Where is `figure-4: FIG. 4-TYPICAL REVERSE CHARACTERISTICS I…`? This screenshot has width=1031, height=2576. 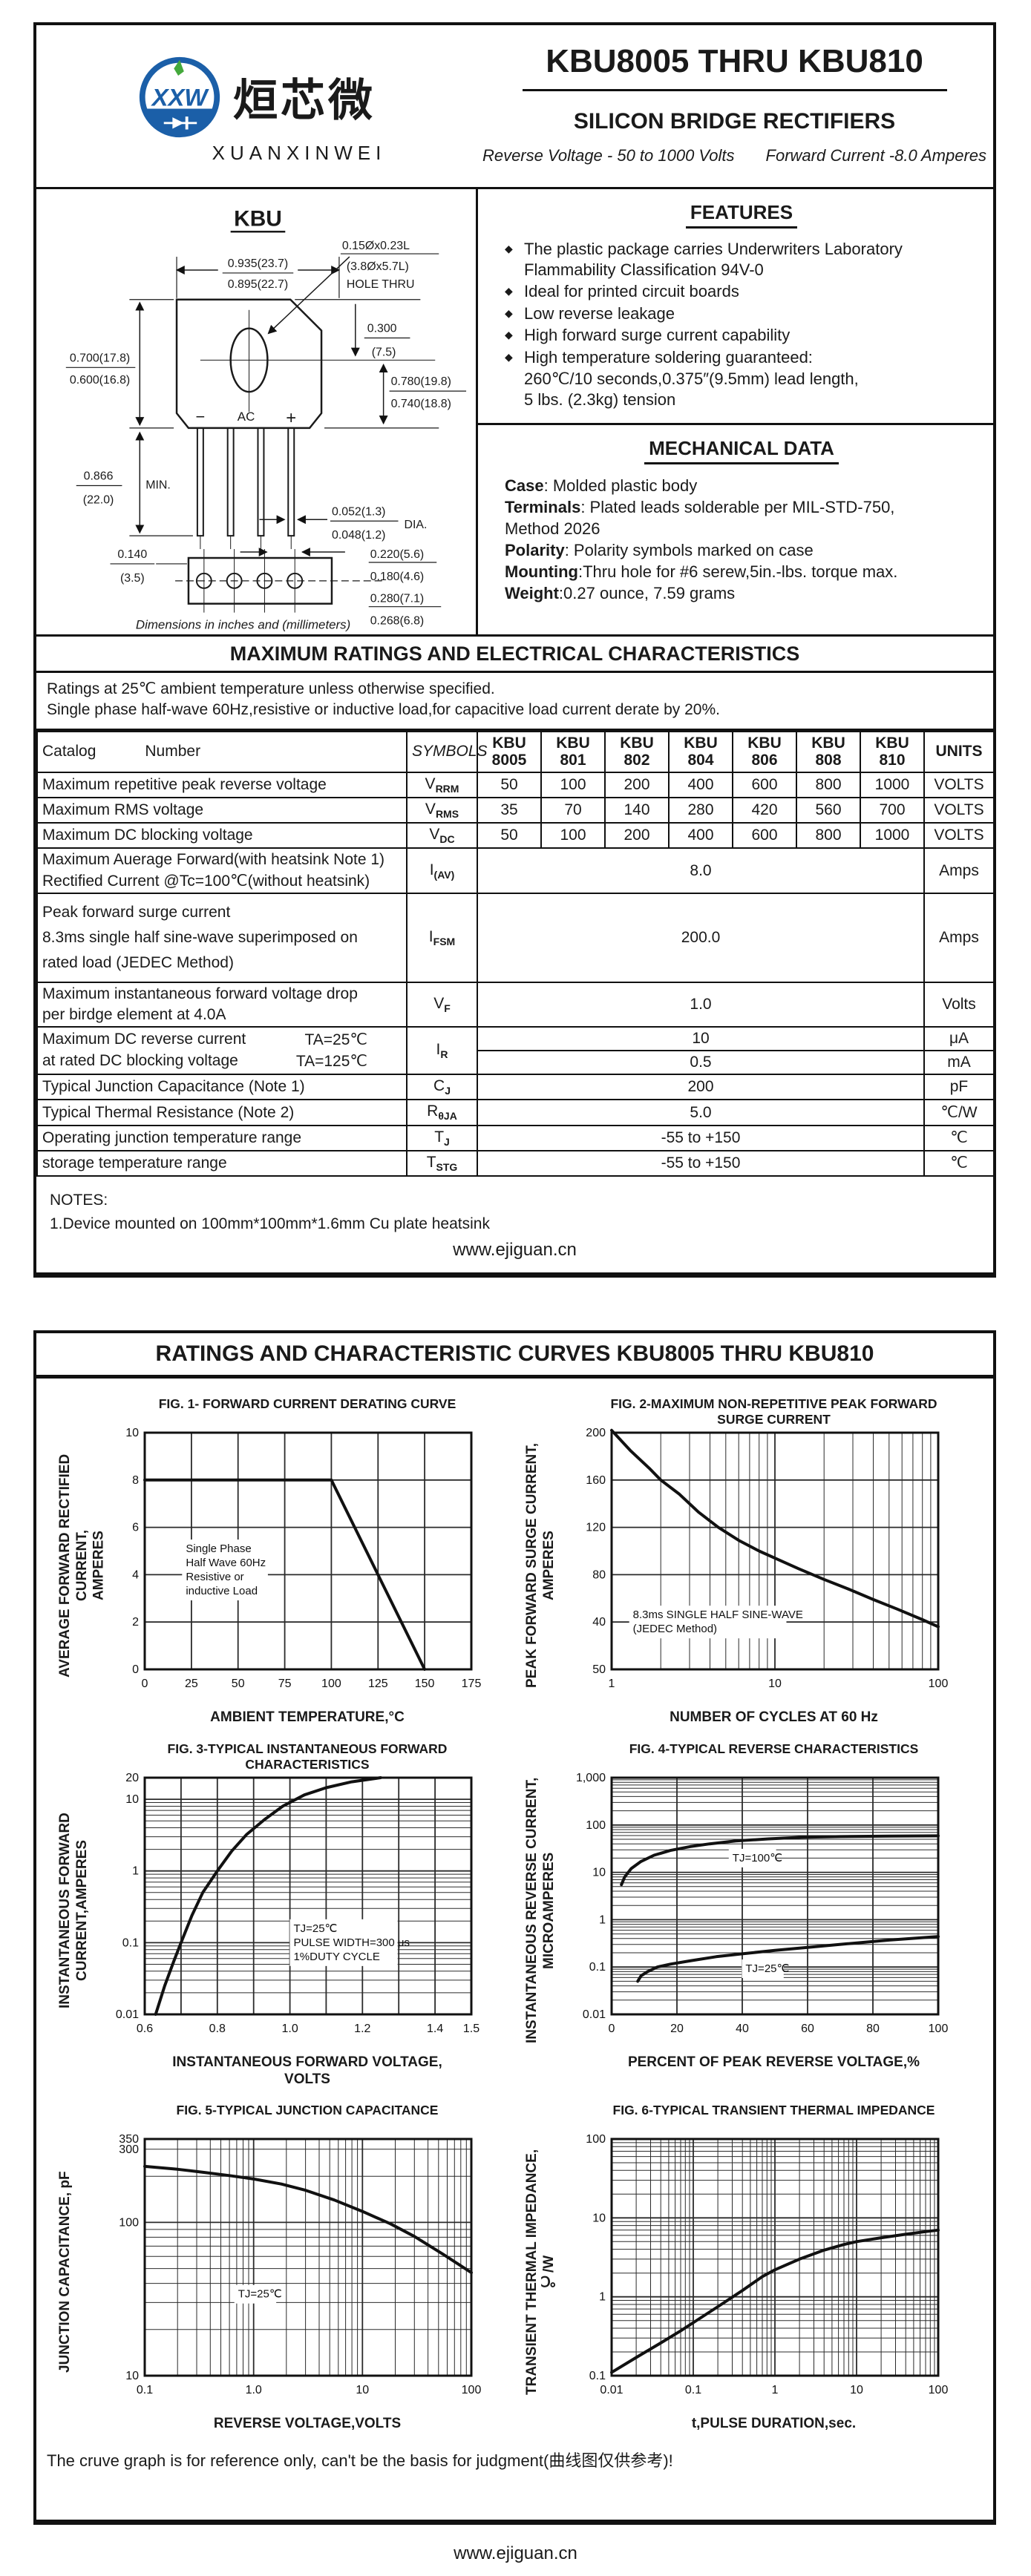
figure-4: FIG. 4-TYPICAL REVERSE CHARACTERISTICS I… is located at coordinates (752, 1915).